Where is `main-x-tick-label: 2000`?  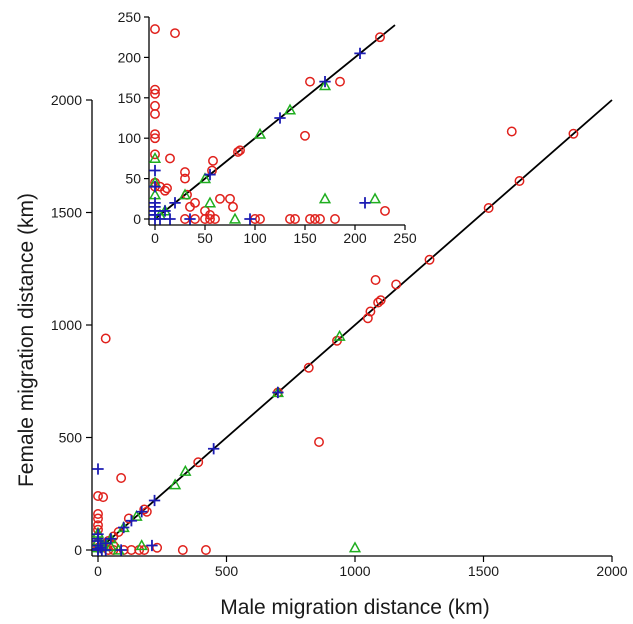 main-x-tick-label: 2000 is located at coordinates (611, 571).